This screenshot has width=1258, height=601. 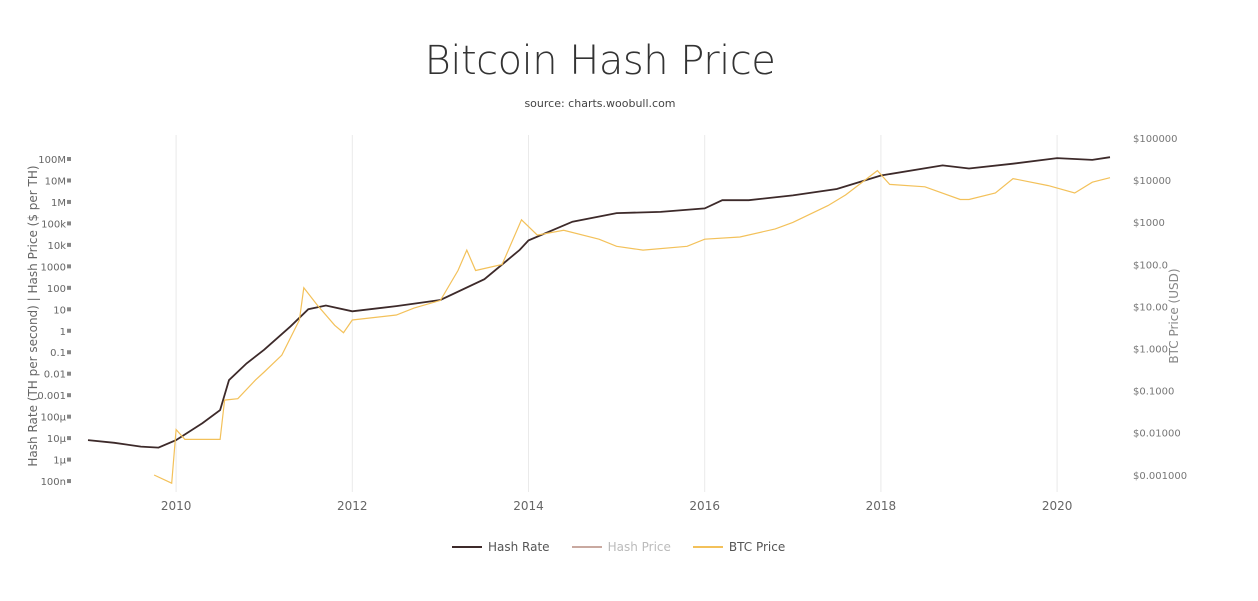 What do you see at coordinates (59, 310) in the screenshot?
I see `y-left-tick-label: 10` at bounding box center [59, 310].